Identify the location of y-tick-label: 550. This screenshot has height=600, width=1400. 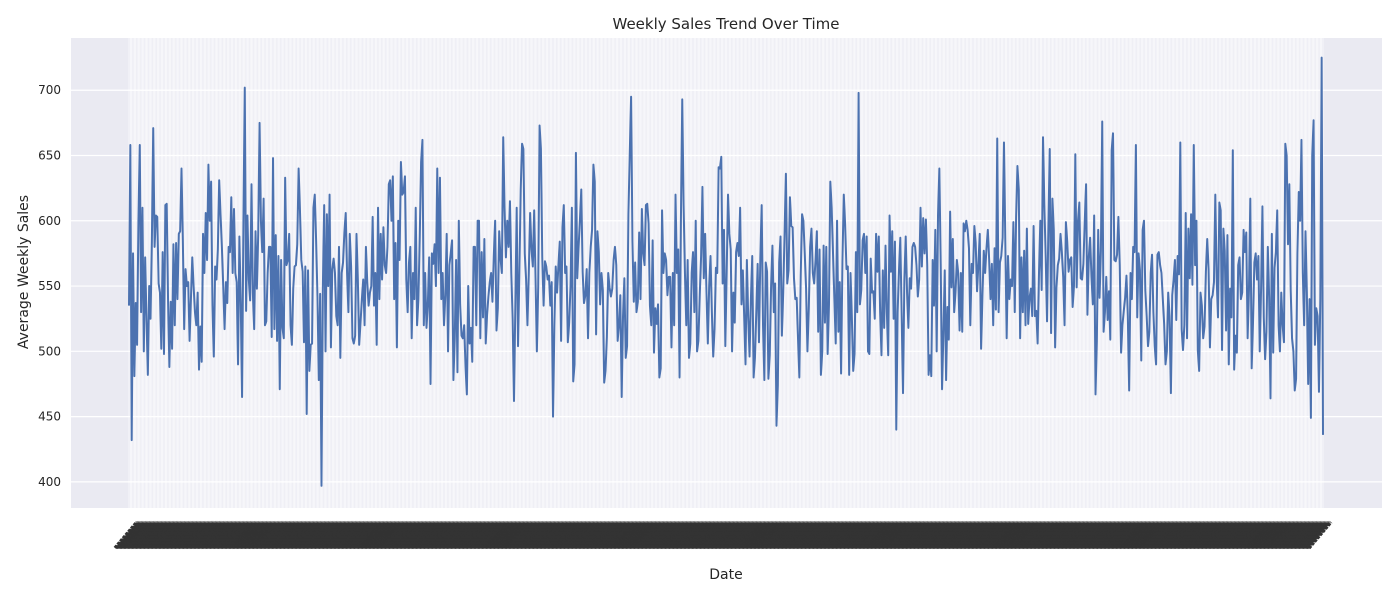
(49, 286).